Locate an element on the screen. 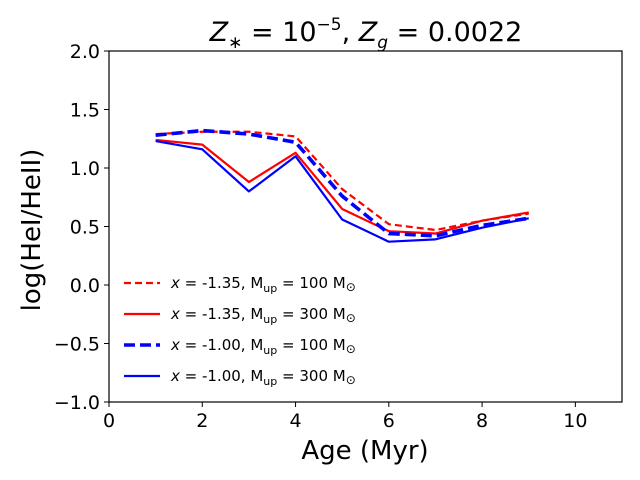  legend-label-4: x = -1.00, Mup = 300 M⊙ is located at coordinates (263, 377).